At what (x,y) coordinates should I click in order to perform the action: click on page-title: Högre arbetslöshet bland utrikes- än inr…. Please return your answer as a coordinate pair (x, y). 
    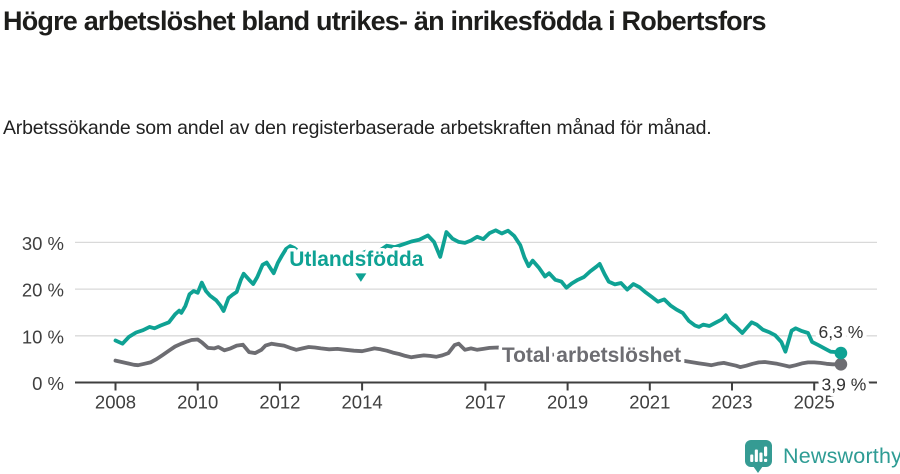
    Looking at the image, I should click on (385, 21).